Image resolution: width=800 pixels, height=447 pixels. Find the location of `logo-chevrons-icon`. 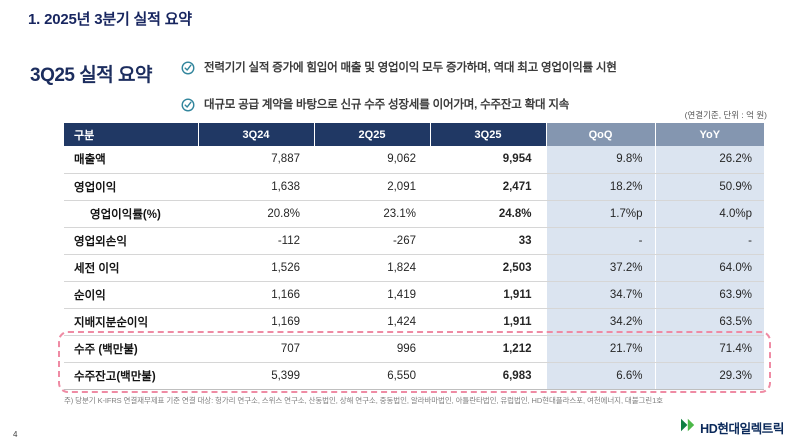

logo-chevrons-icon is located at coordinates (687, 427).